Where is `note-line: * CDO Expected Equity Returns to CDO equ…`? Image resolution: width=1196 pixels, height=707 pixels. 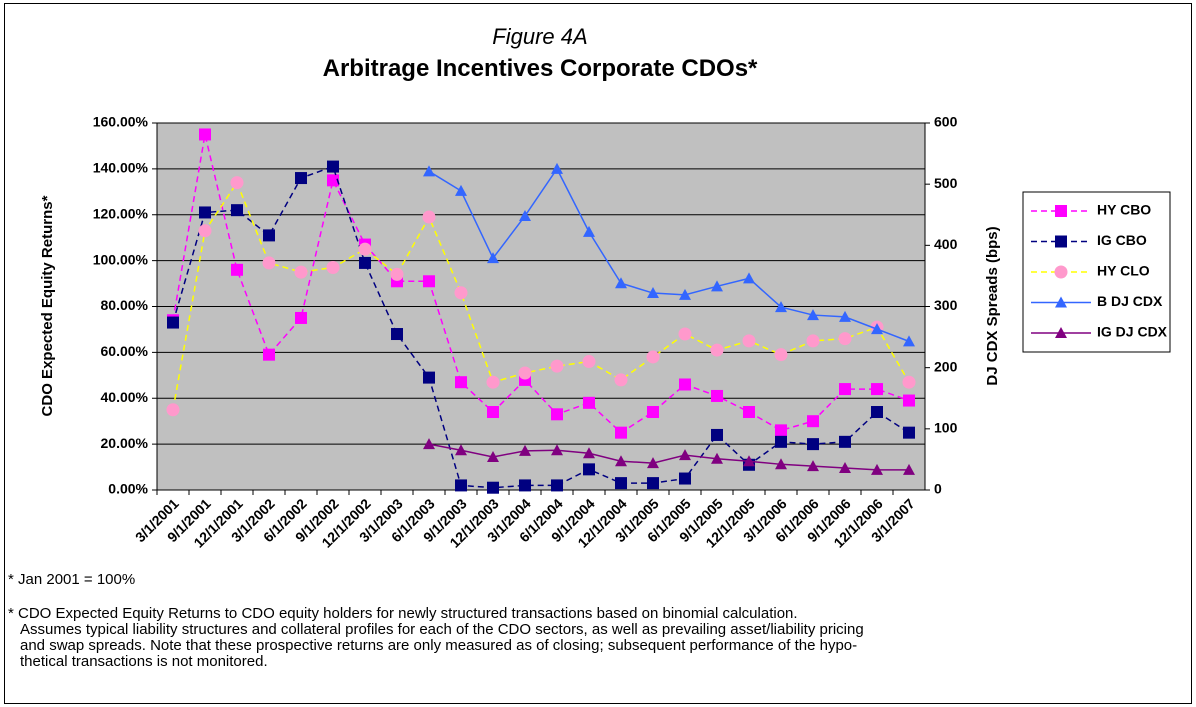 note-line: * CDO Expected Equity Returns to CDO equ… is located at coordinates (403, 613).